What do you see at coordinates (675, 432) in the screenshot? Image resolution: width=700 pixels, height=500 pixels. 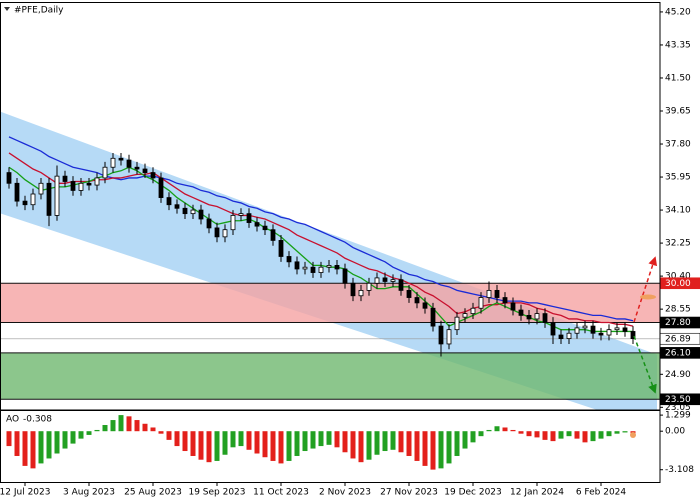 I see `y-tick-label: 0.00` at bounding box center [675, 432].